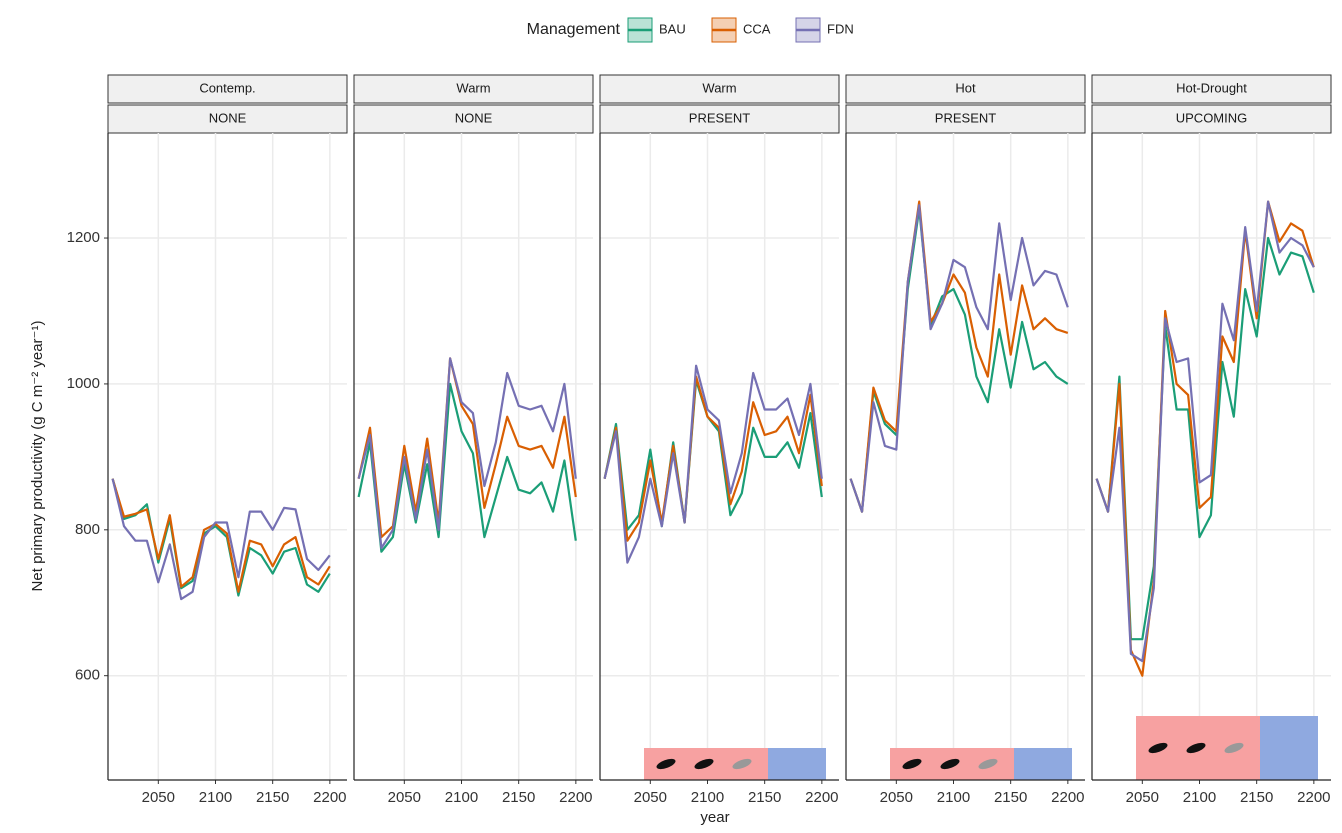 The height and width of the screenshot is (833, 1342). What do you see at coordinates (757, 28) in the screenshot?
I see `legend-label: CCA` at bounding box center [757, 28].